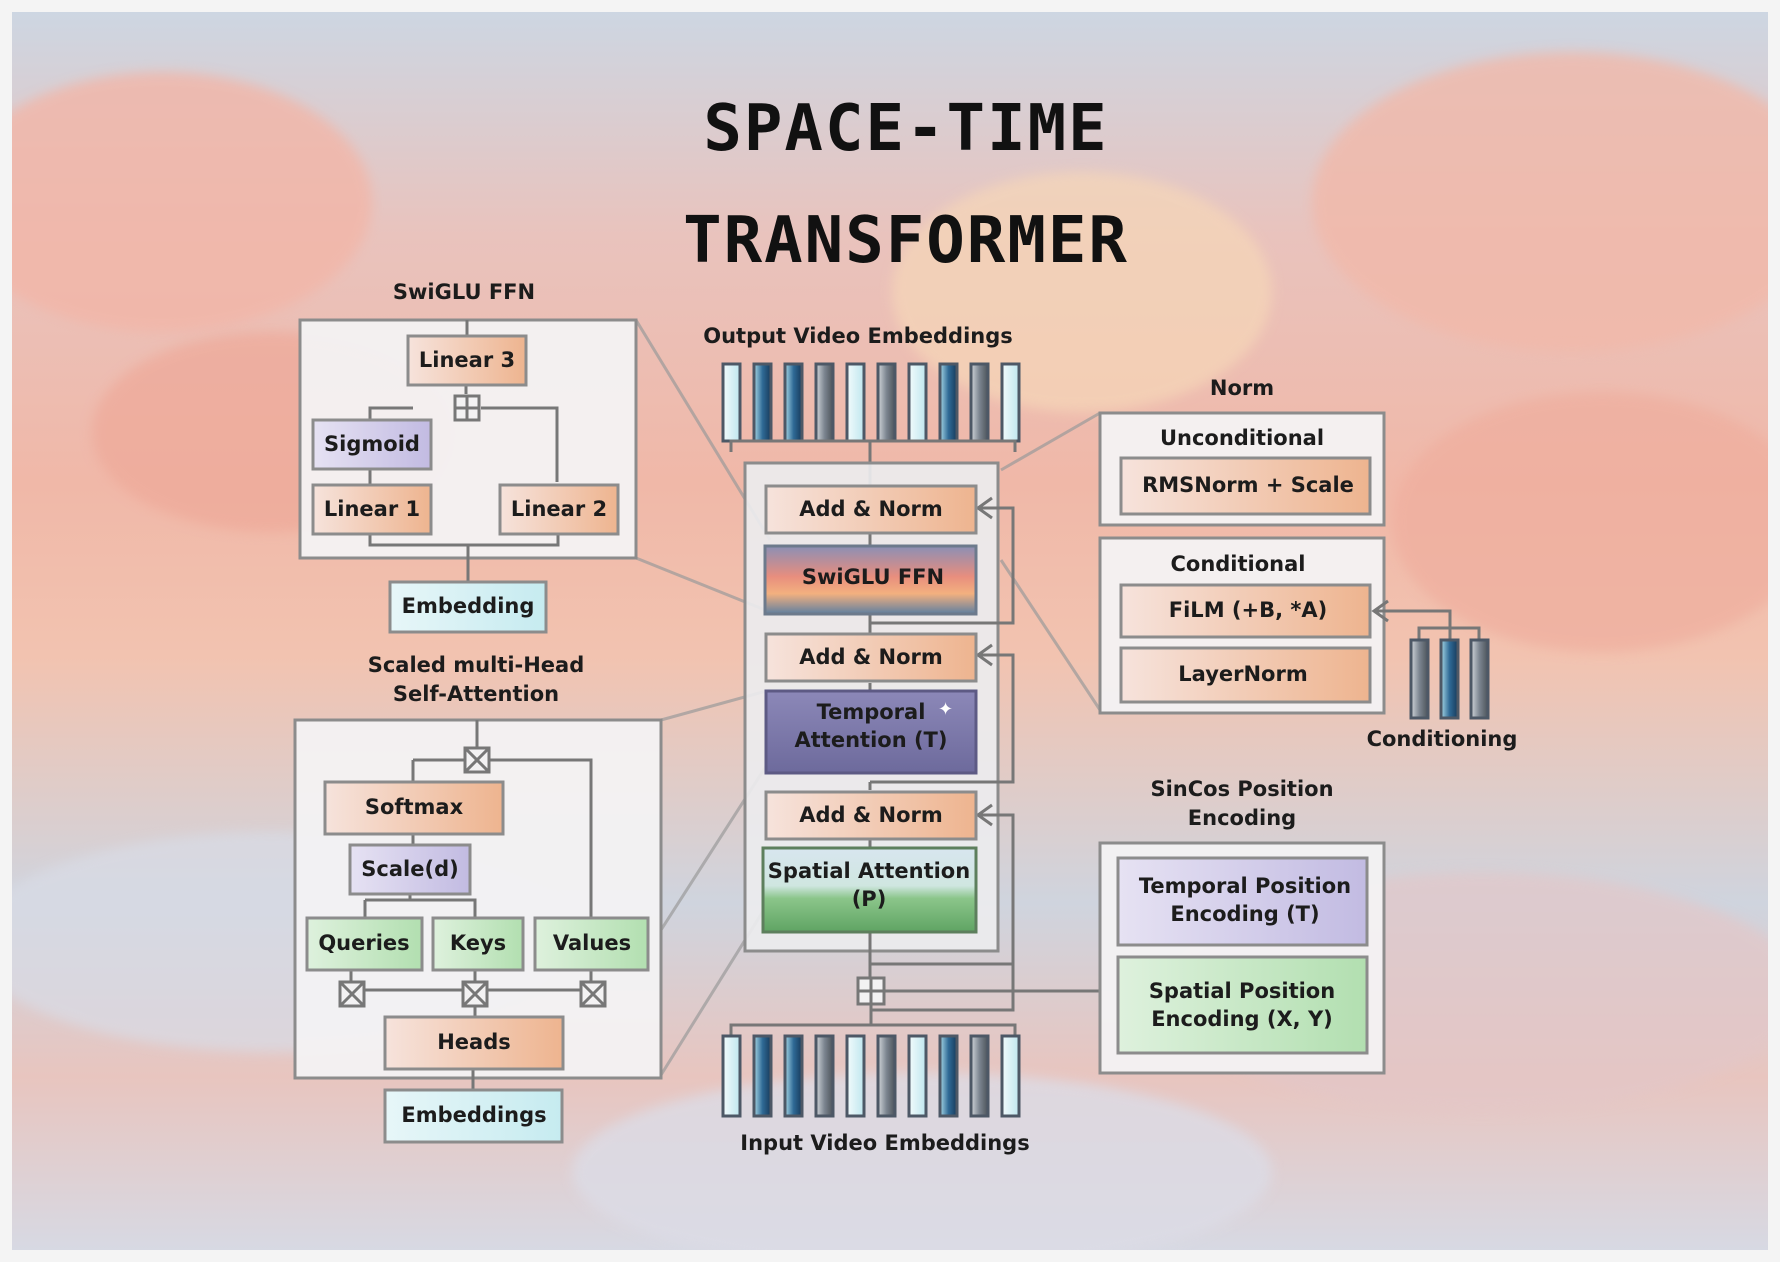 This screenshot has height=1262, width=1780. What do you see at coordinates (1242, 818) in the screenshot?
I see `position-heading-line-2: Encoding` at bounding box center [1242, 818].